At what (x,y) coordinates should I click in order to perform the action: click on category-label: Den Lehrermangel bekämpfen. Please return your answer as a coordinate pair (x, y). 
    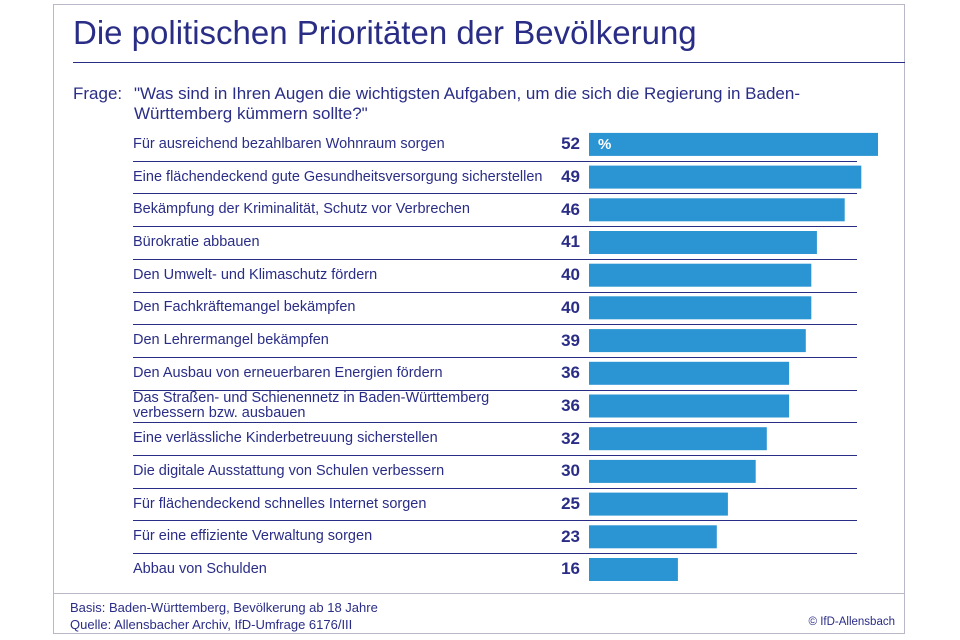
    Looking at the image, I should click on (231, 340).